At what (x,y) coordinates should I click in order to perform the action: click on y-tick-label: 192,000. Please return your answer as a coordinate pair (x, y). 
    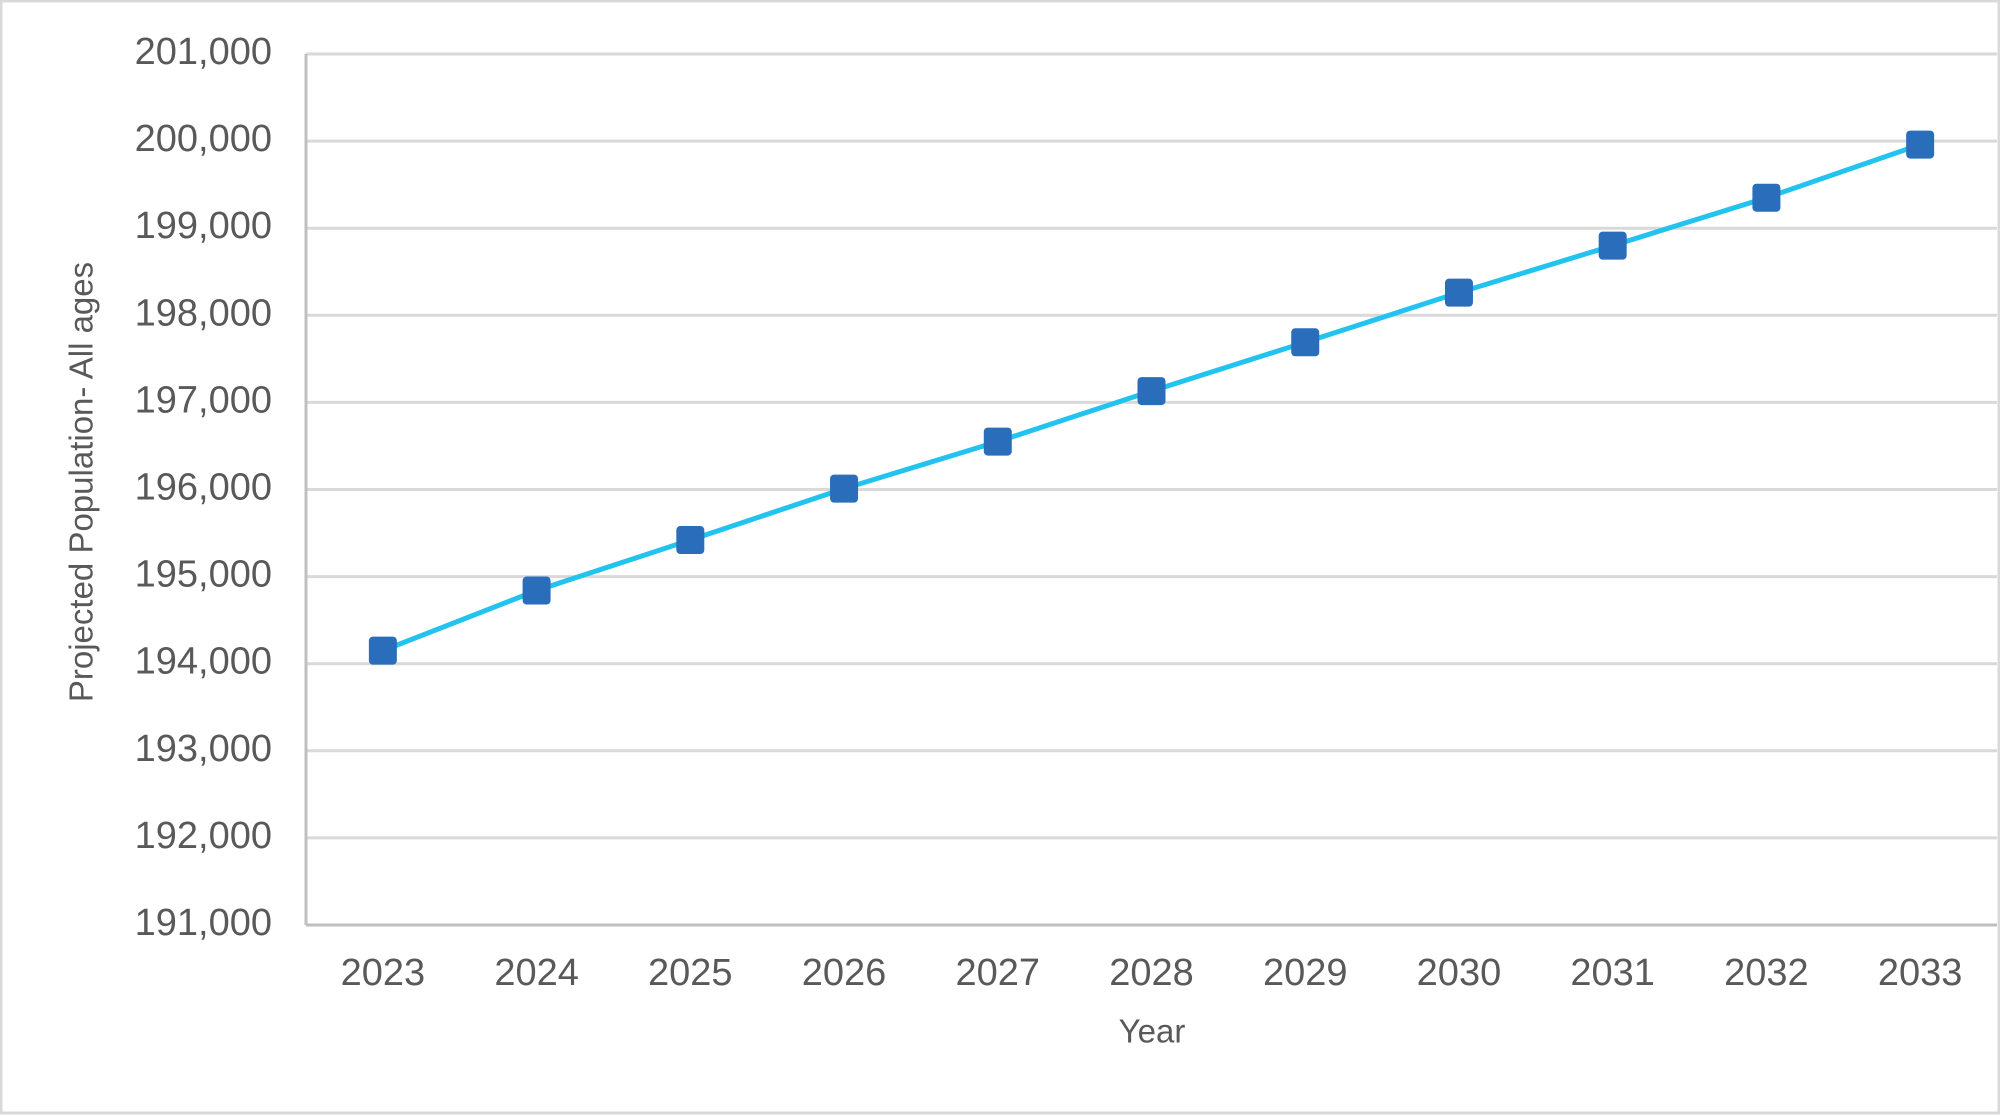
    Looking at the image, I should click on (203, 836).